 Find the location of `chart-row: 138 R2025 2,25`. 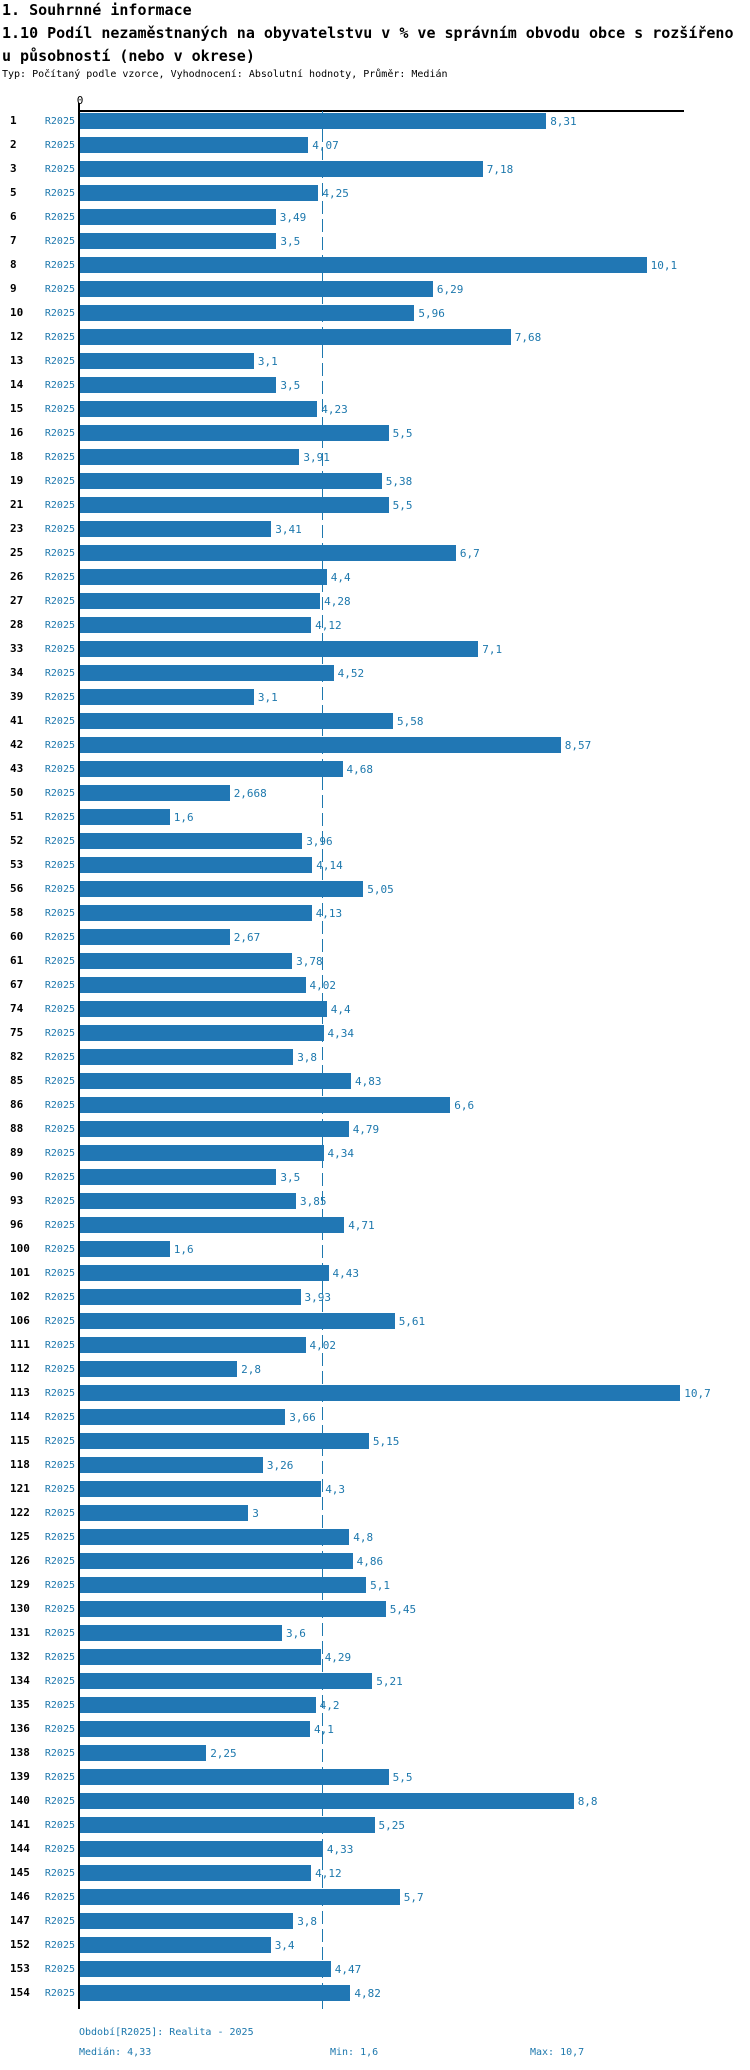

chart-row: 138 R2025 2,25 is located at coordinates (375, 1753).